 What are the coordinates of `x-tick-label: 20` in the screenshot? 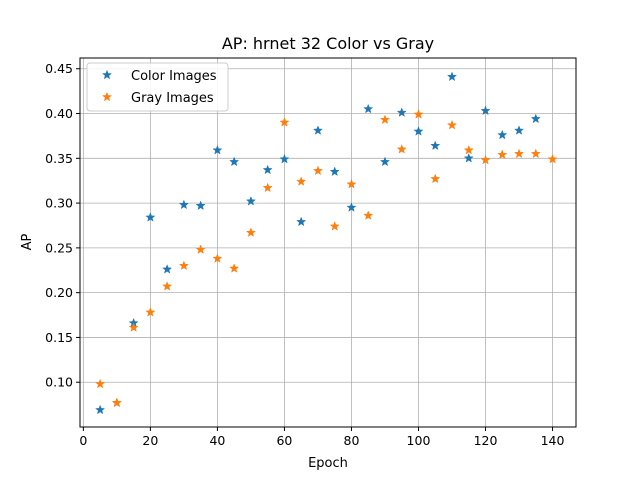 It's located at (150, 440).